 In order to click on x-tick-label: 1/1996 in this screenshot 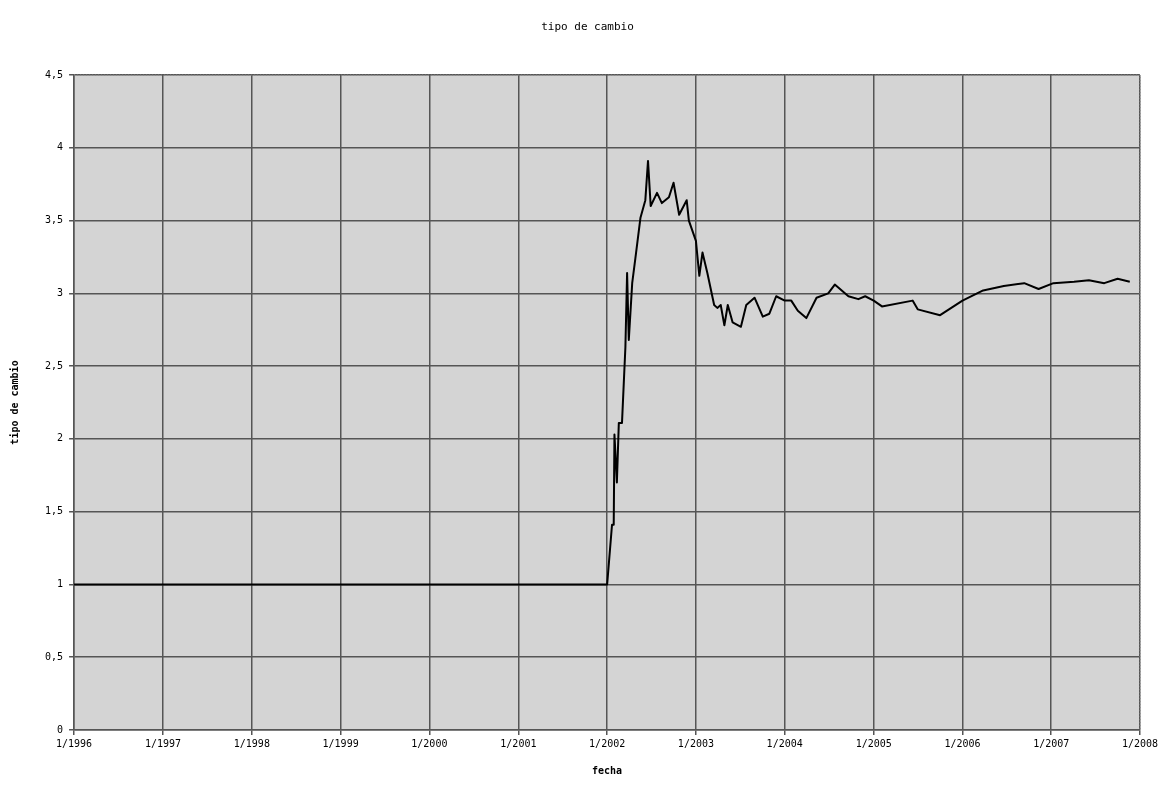, I will do `click(74, 743)`.